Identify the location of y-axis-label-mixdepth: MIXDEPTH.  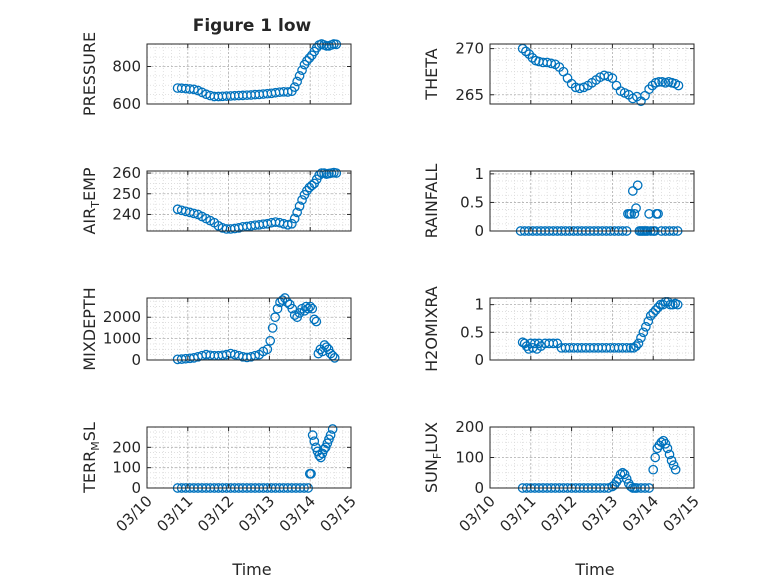
(89, 328).